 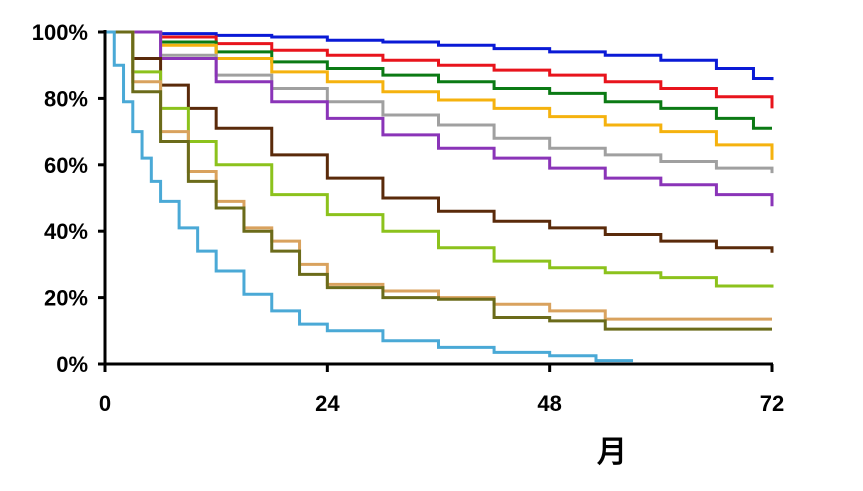 I want to click on x-tick-label: 24, so click(x=327, y=403).